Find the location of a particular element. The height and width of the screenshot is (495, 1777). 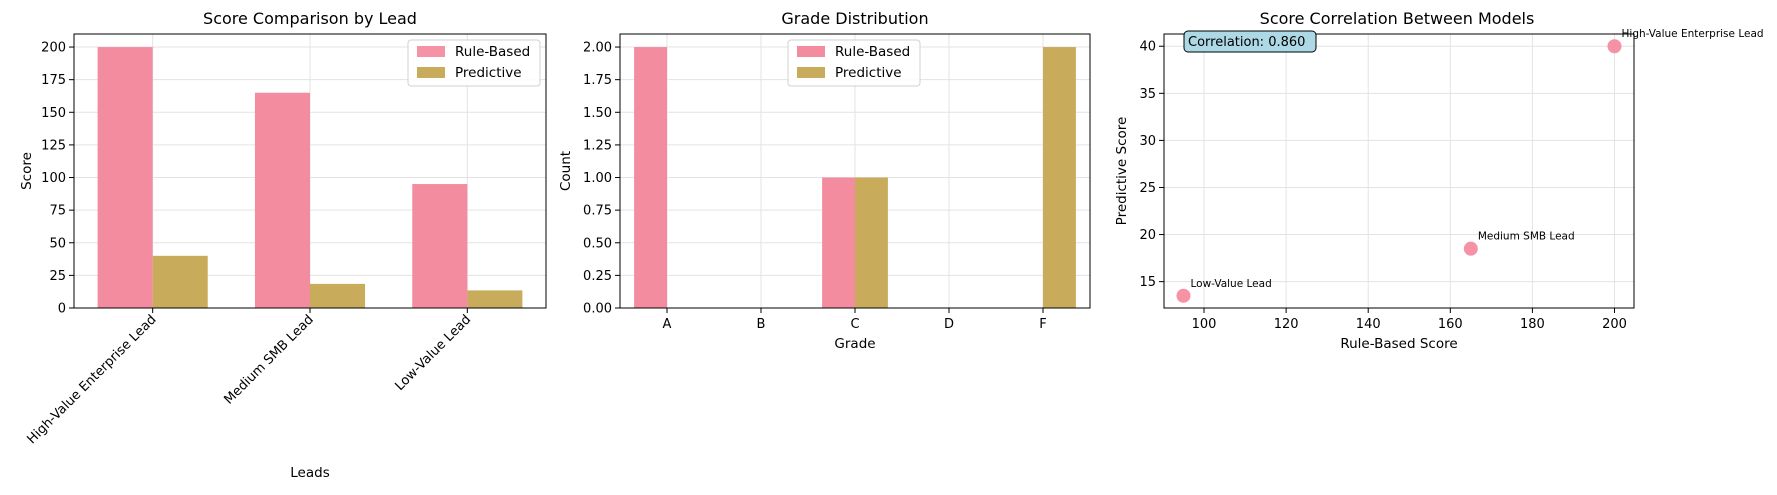

correlation-annotation: Correlation: 0.860 is located at coordinates (1250, 41).